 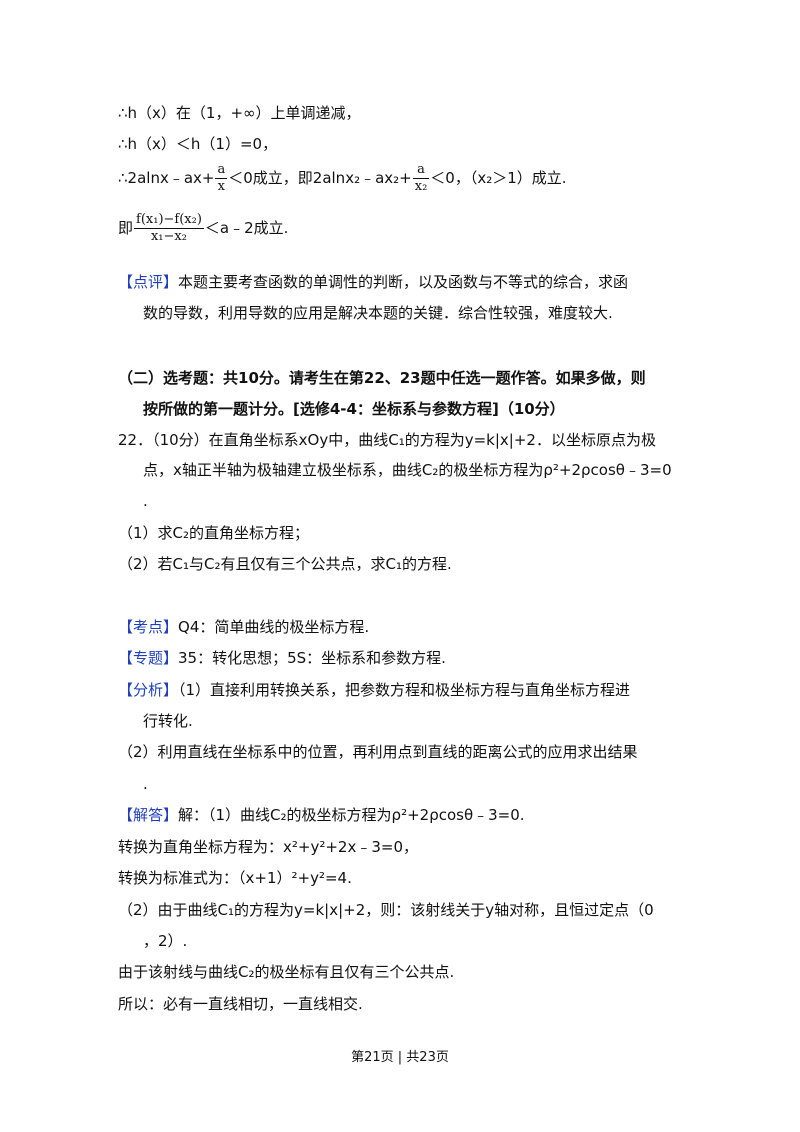 What do you see at coordinates (148, 690) in the screenshot?
I see `fenxi-tag: 【分析】` at bounding box center [148, 690].